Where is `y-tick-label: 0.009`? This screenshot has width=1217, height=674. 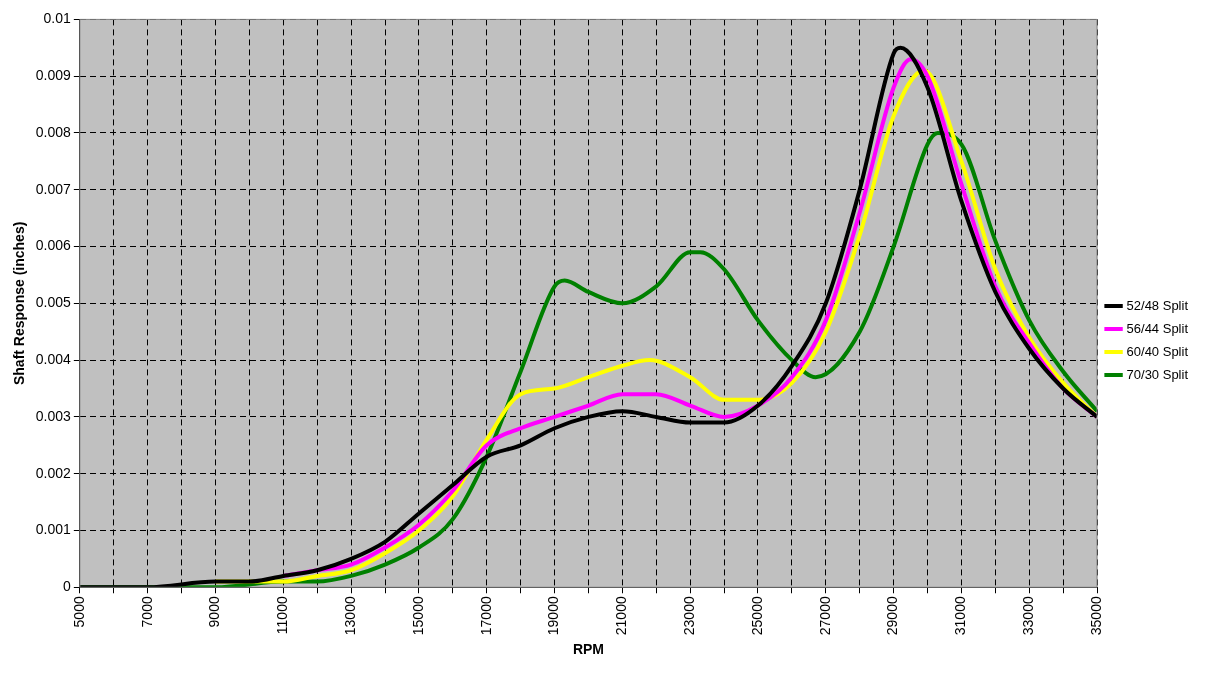 y-tick-label: 0.009 is located at coordinates (53, 75).